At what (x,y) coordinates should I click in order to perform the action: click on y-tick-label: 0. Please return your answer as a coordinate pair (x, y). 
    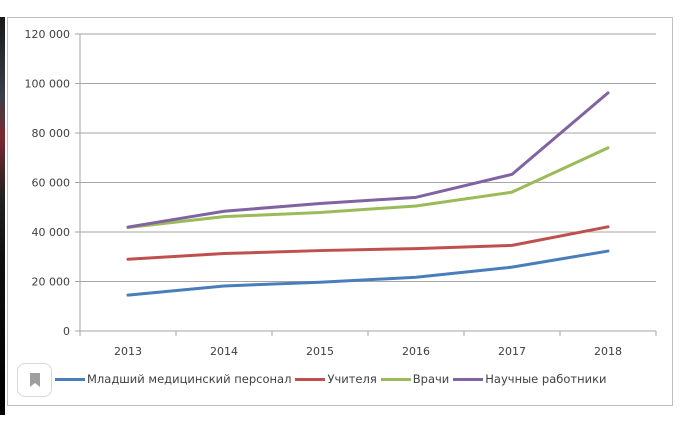
    Looking at the image, I should click on (66, 331).